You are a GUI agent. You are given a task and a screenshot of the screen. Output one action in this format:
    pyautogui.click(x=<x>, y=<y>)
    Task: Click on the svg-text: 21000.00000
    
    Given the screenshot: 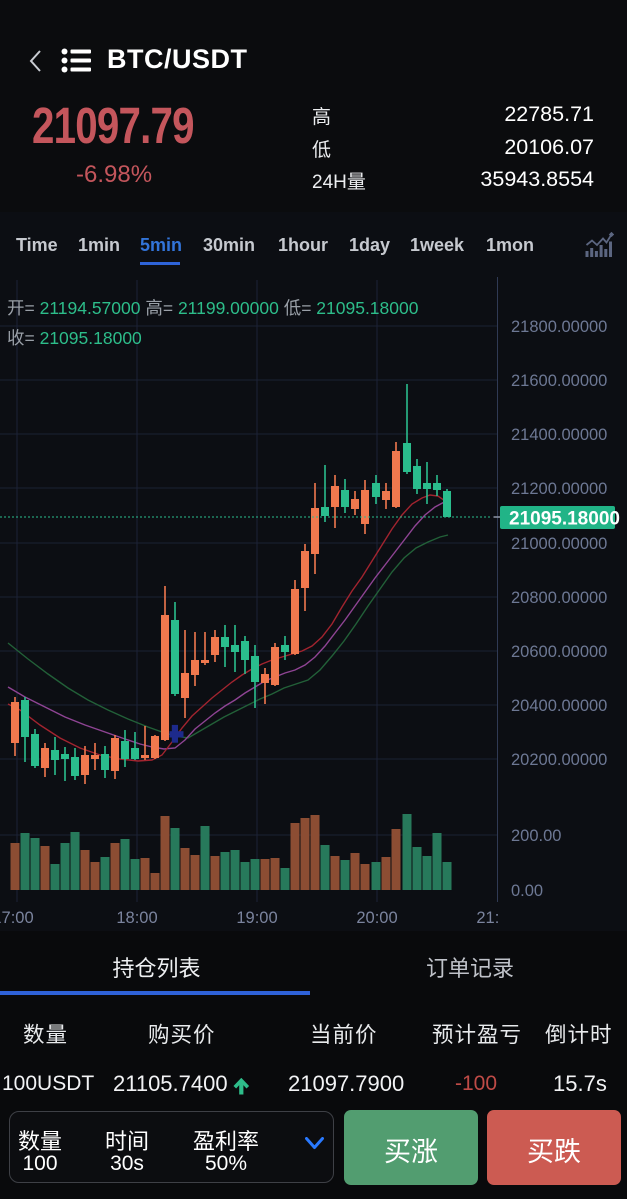 What is the action you would take?
    pyautogui.click(x=559, y=544)
    